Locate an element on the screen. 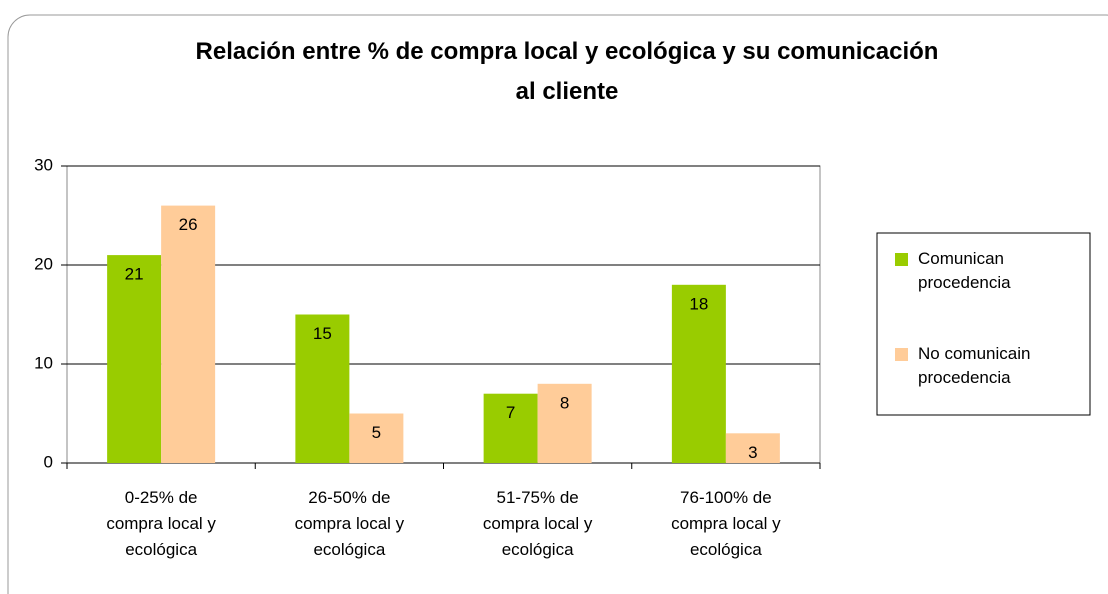  y-tick-label: 10 is located at coordinates (43, 362).